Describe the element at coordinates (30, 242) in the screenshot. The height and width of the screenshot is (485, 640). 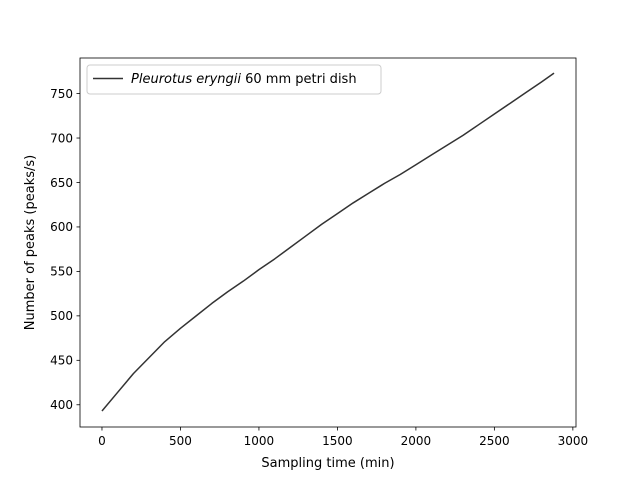
I see `y-axis-label: Number of peaks (peaks/s)` at that location.